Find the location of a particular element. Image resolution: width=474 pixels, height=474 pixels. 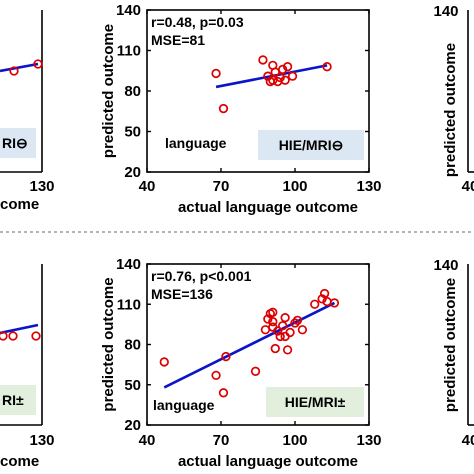

right-fragment-bottom: 140 predicted outcome 40 is located at coordinates (453, 353).